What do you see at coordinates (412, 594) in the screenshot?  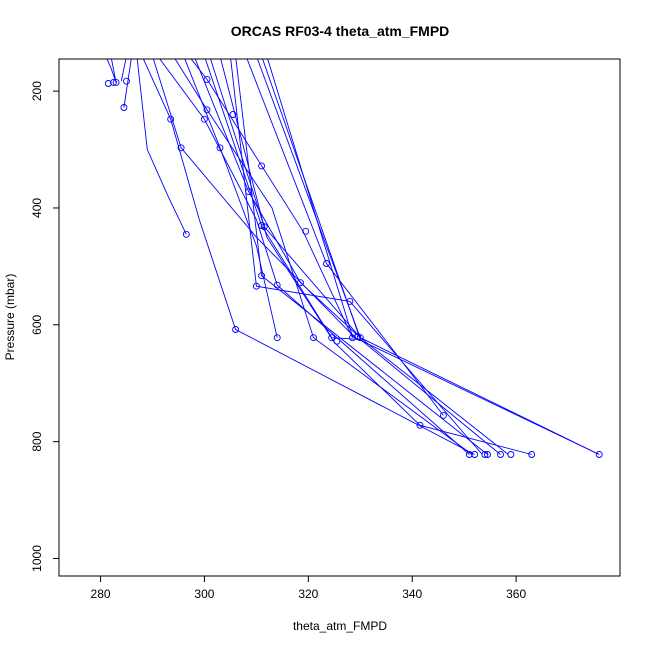 I see `x-tick-label: 340` at bounding box center [412, 594].